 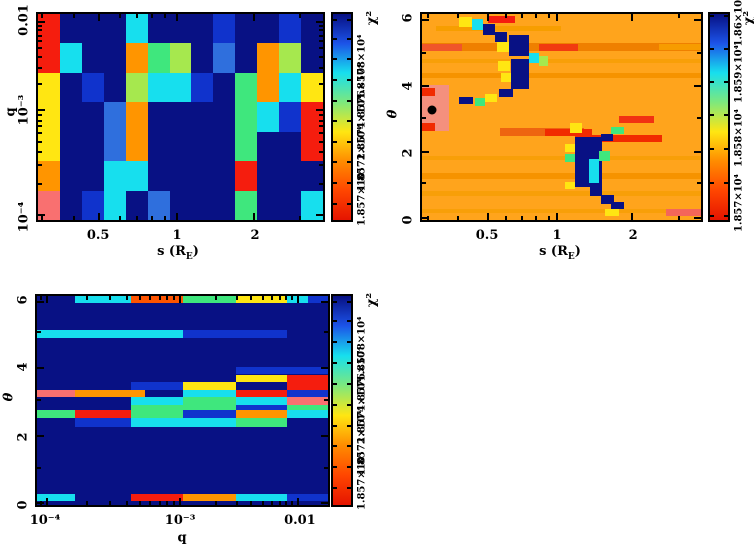 What do you see at coordinates (561, 117) in the screenshot?
I see `heatmap-plot-chi2-map-s-vs-theta` at bounding box center [561, 117].